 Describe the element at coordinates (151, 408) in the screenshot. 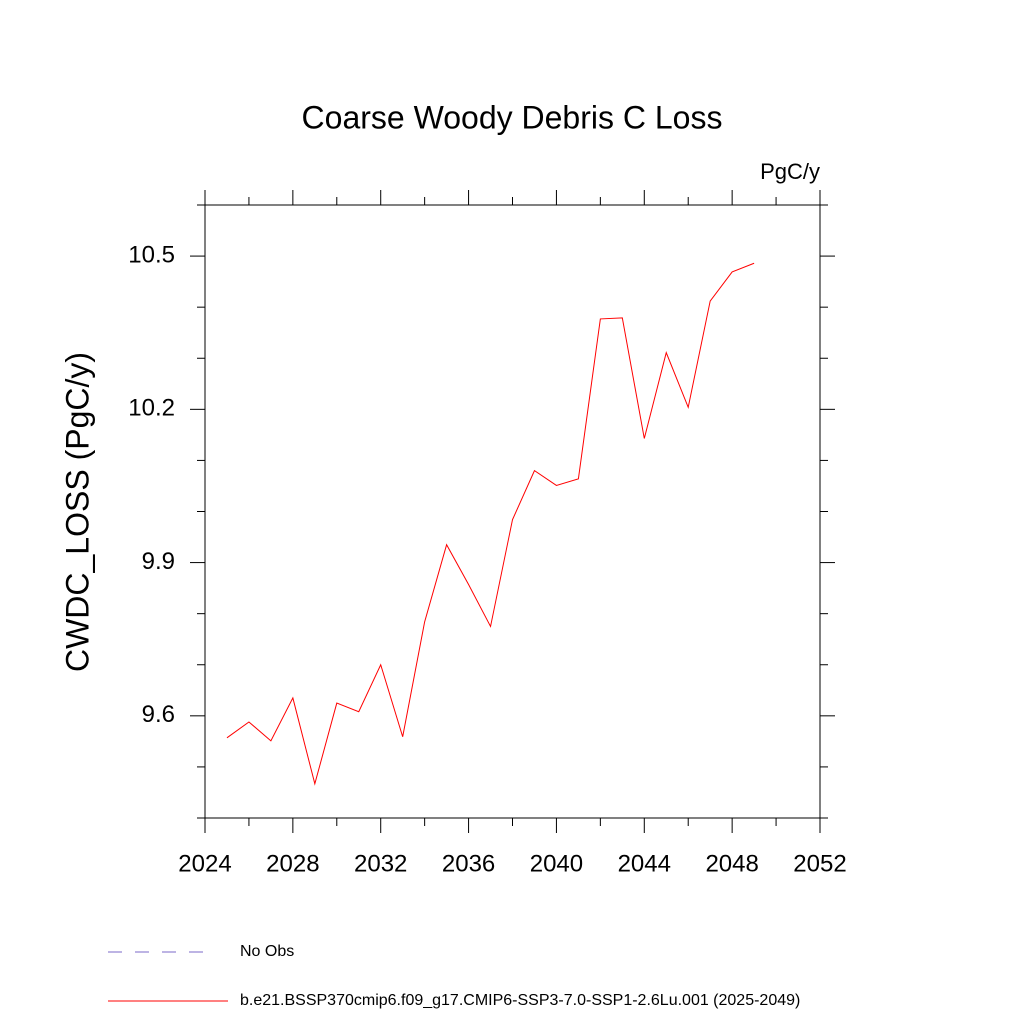

I see `y-tick-label: 10.2` at that location.